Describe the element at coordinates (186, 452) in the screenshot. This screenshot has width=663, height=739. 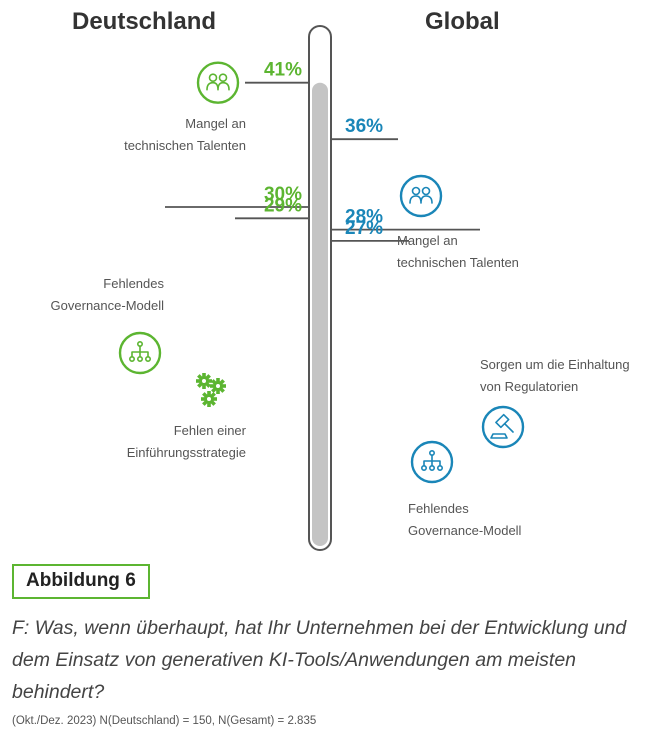
I see `left-category-label: Einführungsstrategie` at that location.